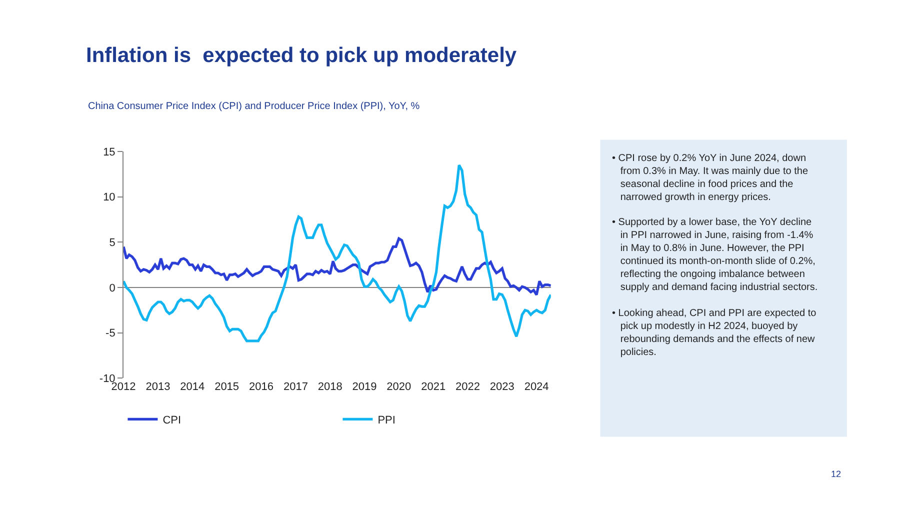 The width and height of the screenshot is (920, 518). What do you see at coordinates (254, 106) in the screenshot?
I see `chart-subtitle: China Consumer Price Index (CPI) and Producer Price Index (PPI), YoY, %` at bounding box center [254, 106].